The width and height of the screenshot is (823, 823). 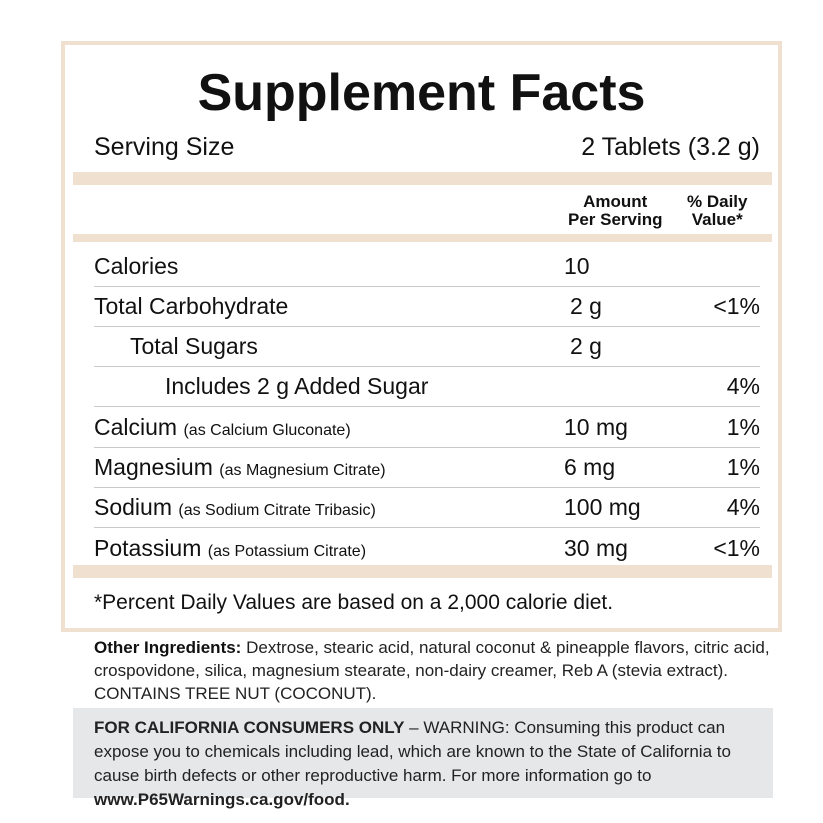 What do you see at coordinates (427, 467) in the screenshot?
I see `nutrient-row-magnesium: Magnesium (as Magnesium Citrate) 6 mg 1%` at bounding box center [427, 467].